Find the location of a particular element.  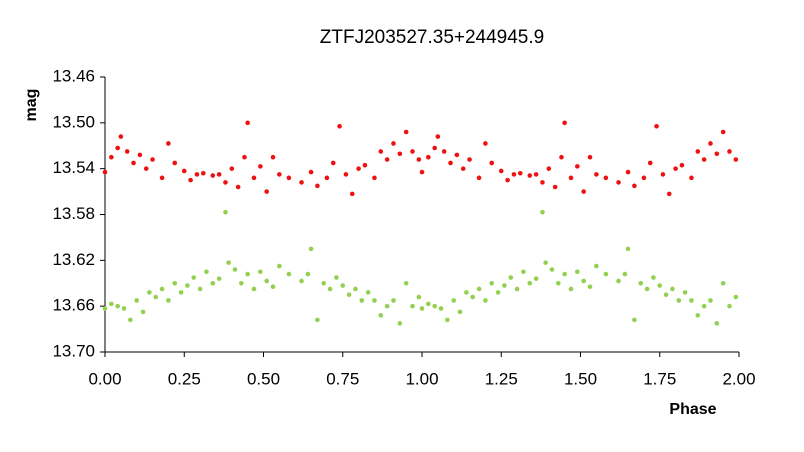

x-tick-label: 1.25 is located at coordinates (501, 378).